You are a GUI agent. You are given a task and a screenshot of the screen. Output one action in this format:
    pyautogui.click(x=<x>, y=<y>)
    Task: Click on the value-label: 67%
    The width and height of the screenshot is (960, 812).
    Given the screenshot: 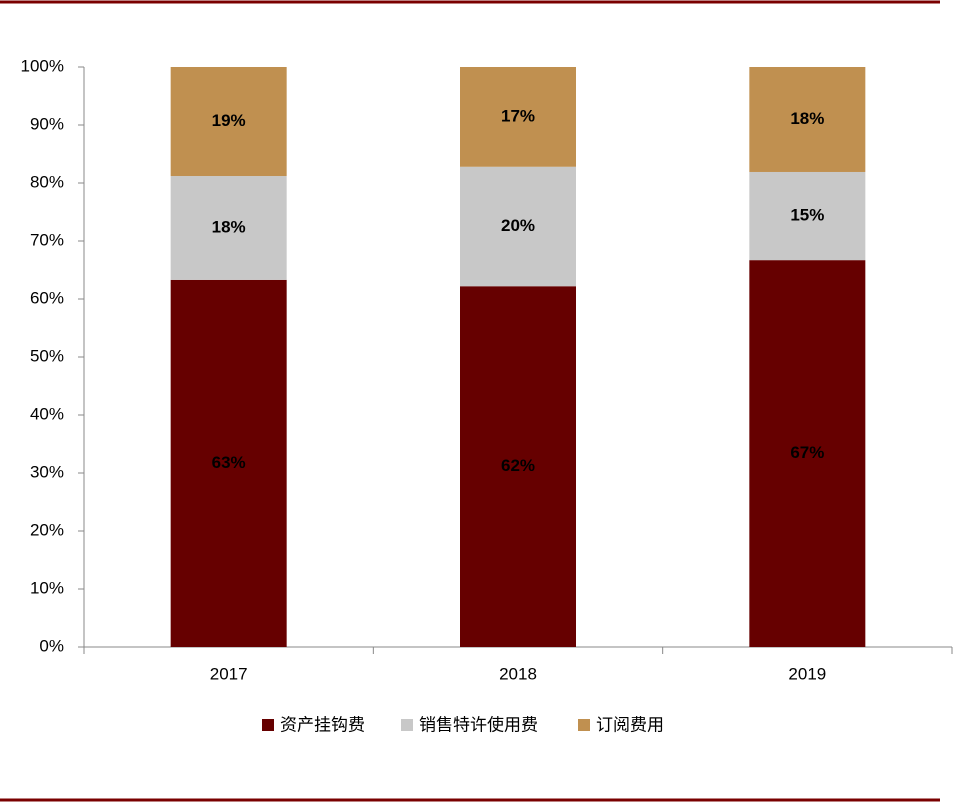 What is the action you would take?
    pyautogui.click(x=807, y=452)
    